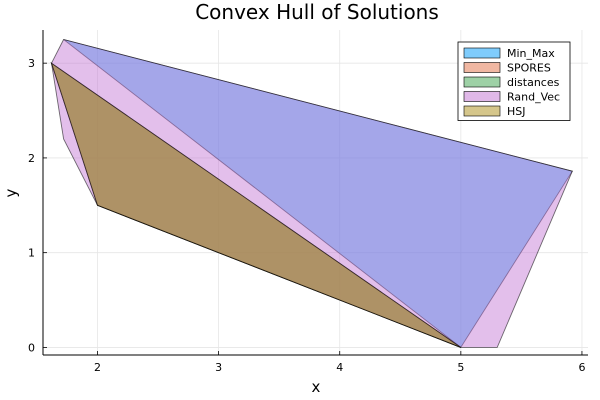 The height and width of the screenshot is (400, 600). I want to click on legend-label: Min_Max, so click(531, 53).